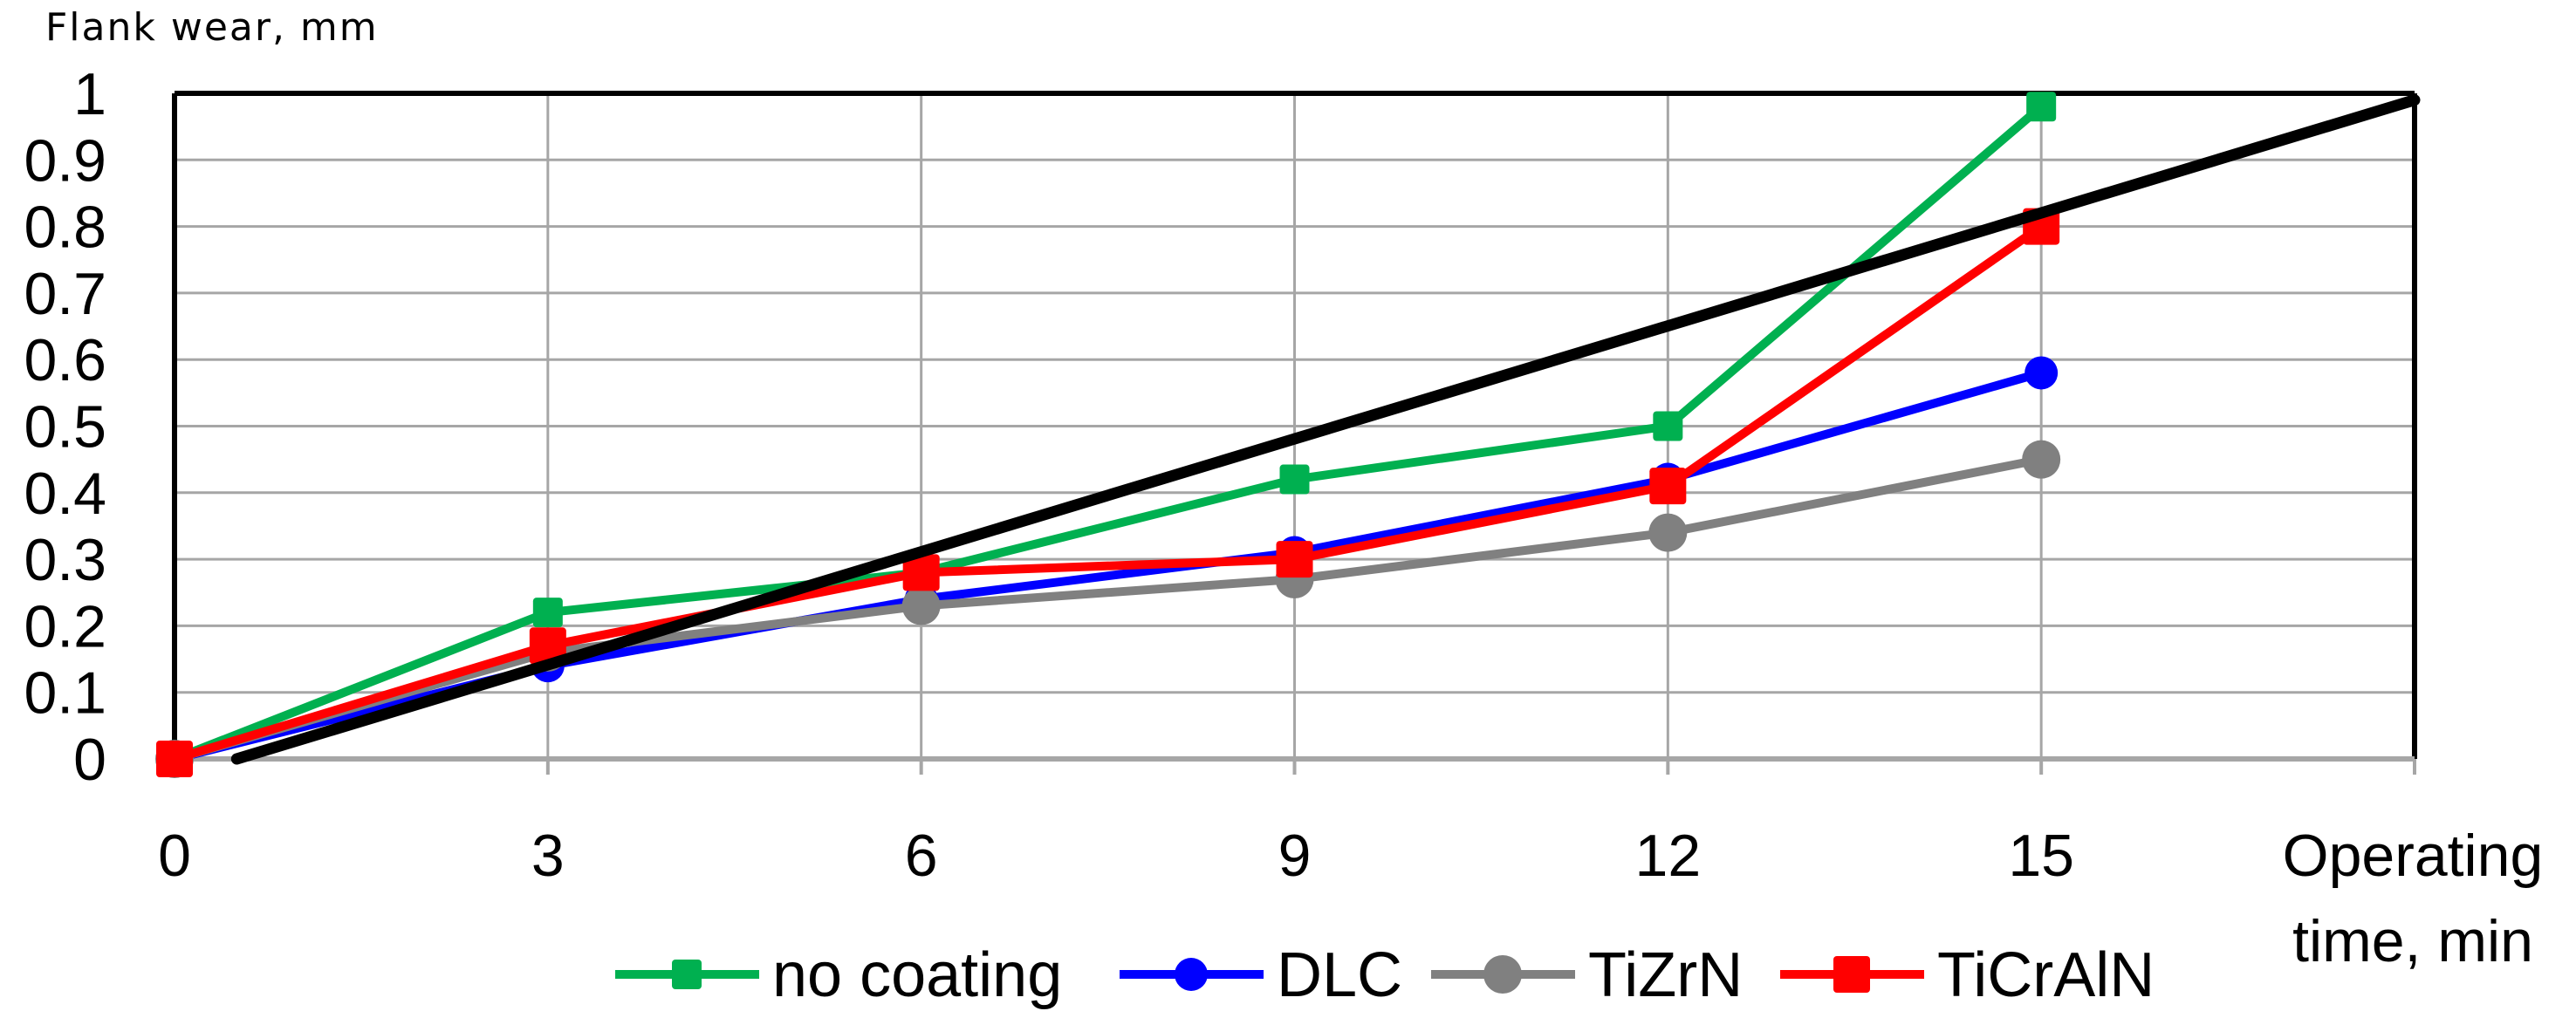  Describe the element at coordinates (65, 626) in the screenshot. I see `y-tick-label: 0.2` at that location.